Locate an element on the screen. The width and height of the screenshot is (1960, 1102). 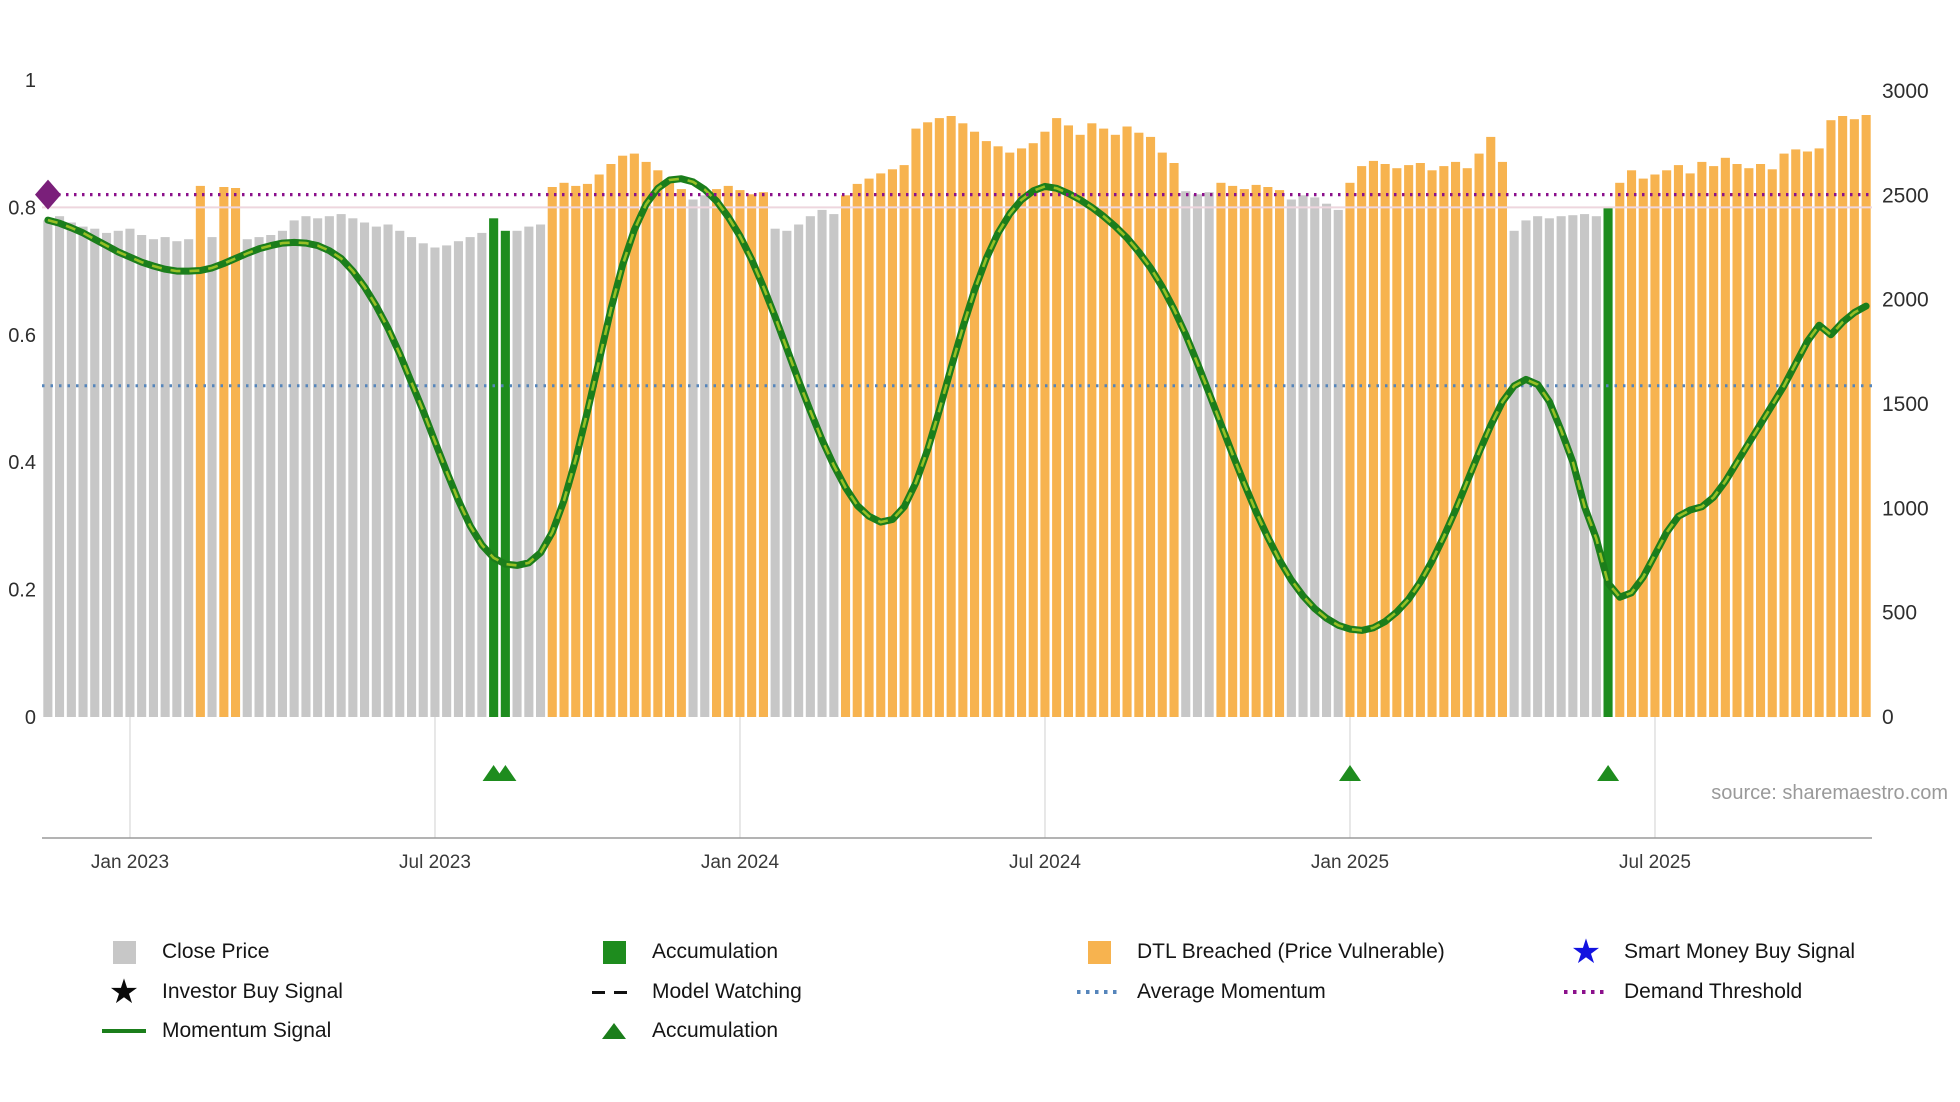
black-dashed-line-icon is located at coordinates (614, 992).